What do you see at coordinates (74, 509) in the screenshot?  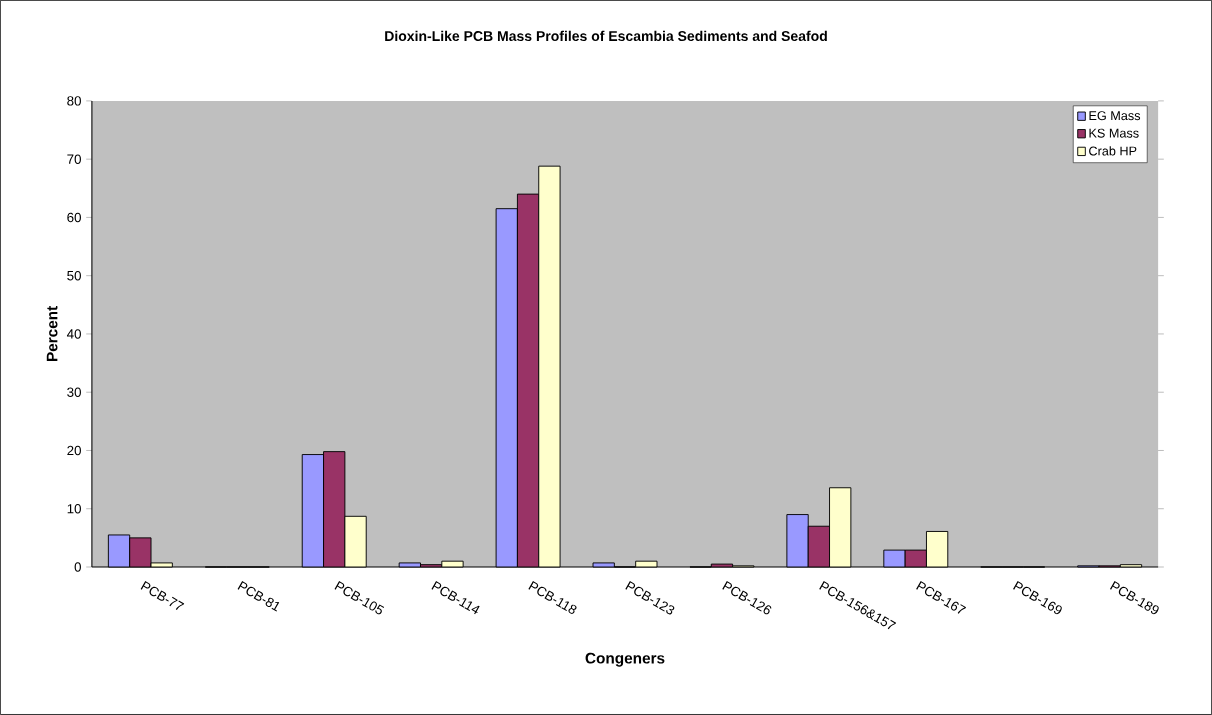 I see `y-tick-label: 10` at bounding box center [74, 509].